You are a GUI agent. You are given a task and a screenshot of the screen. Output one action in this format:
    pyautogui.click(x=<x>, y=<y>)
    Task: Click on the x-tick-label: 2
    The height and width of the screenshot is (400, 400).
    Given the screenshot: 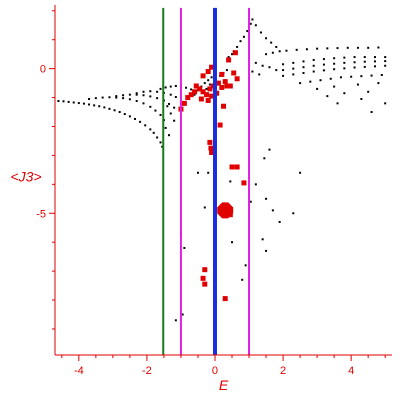 What is the action you would take?
    pyautogui.click(x=283, y=371)
    